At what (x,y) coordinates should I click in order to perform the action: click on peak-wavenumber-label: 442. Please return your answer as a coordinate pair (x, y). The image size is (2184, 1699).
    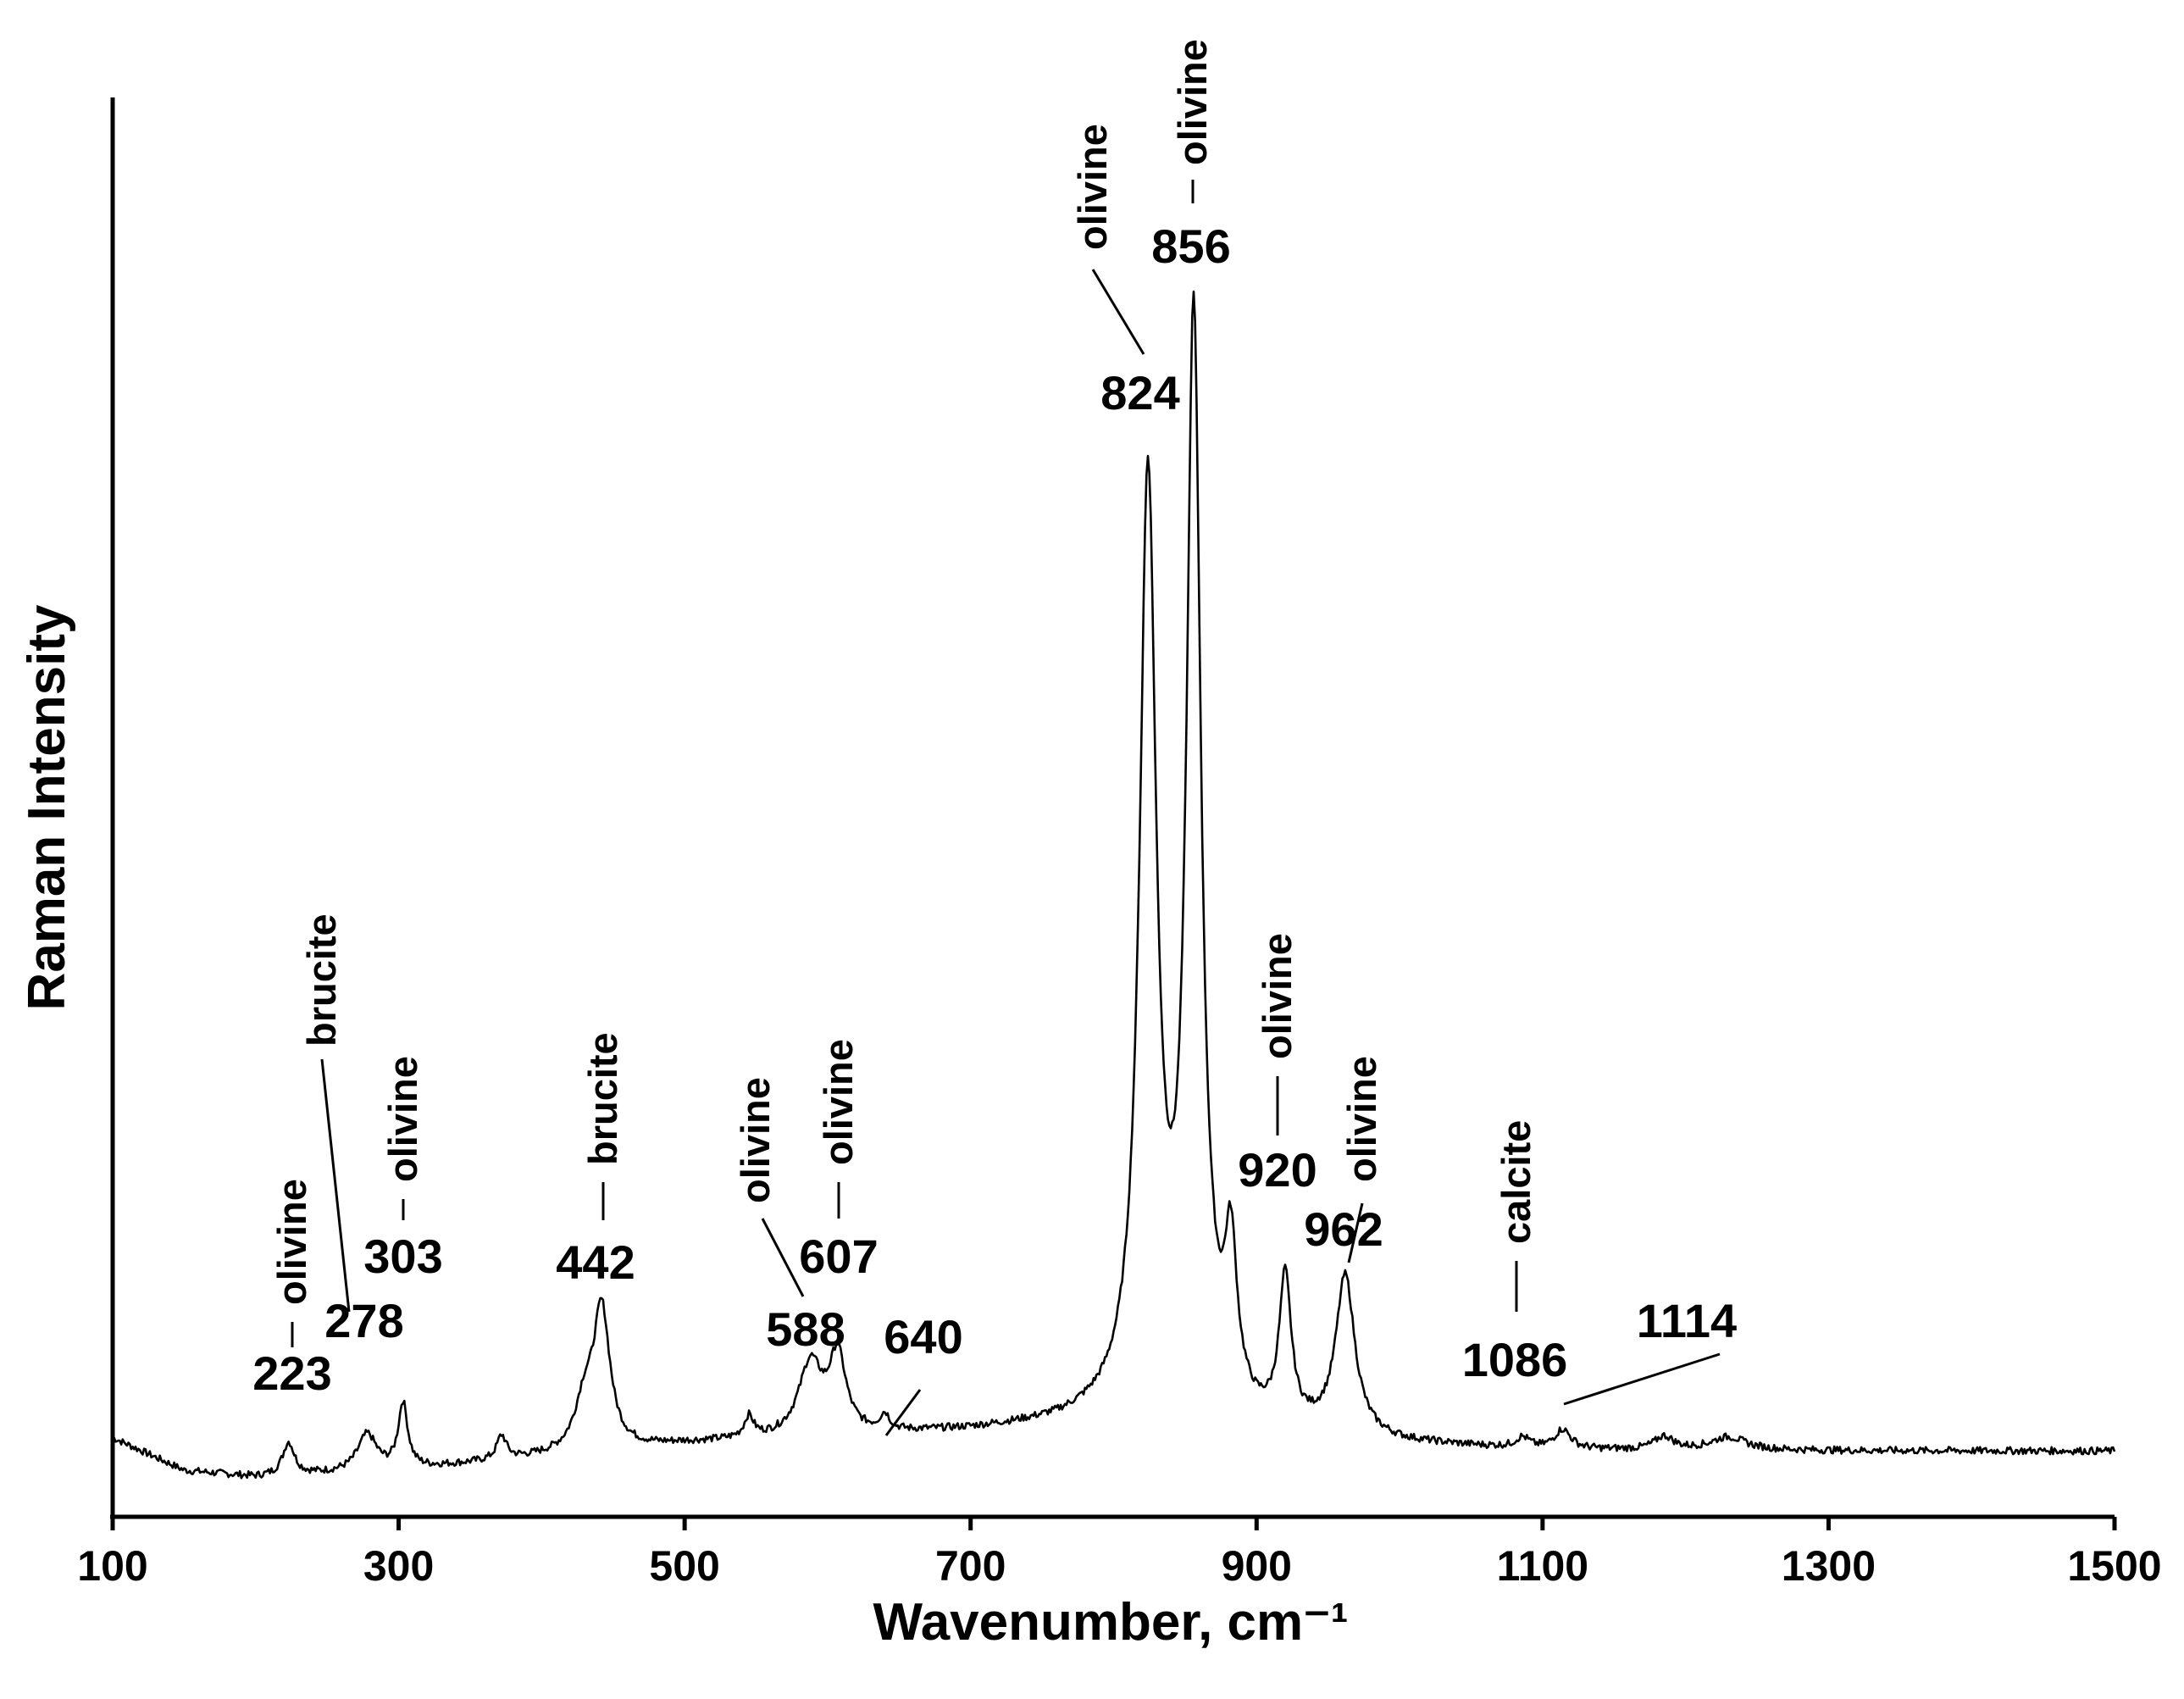
    Looking at the image, I should click on (595, 1262).